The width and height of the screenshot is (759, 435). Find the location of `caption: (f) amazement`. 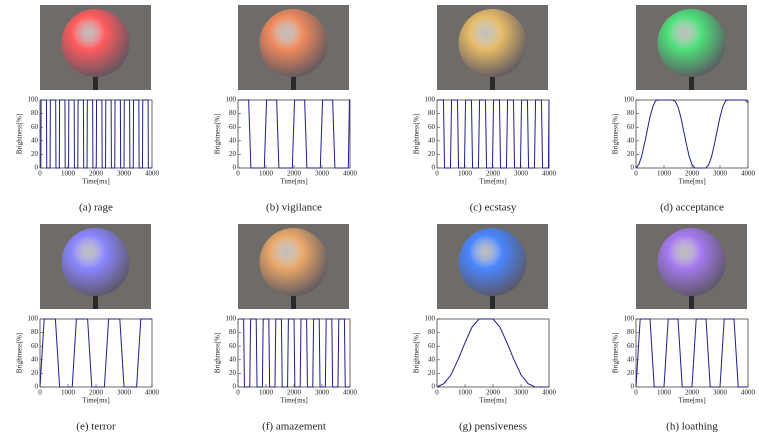

caption: (f) amazement is located at coordinates (294, 427).